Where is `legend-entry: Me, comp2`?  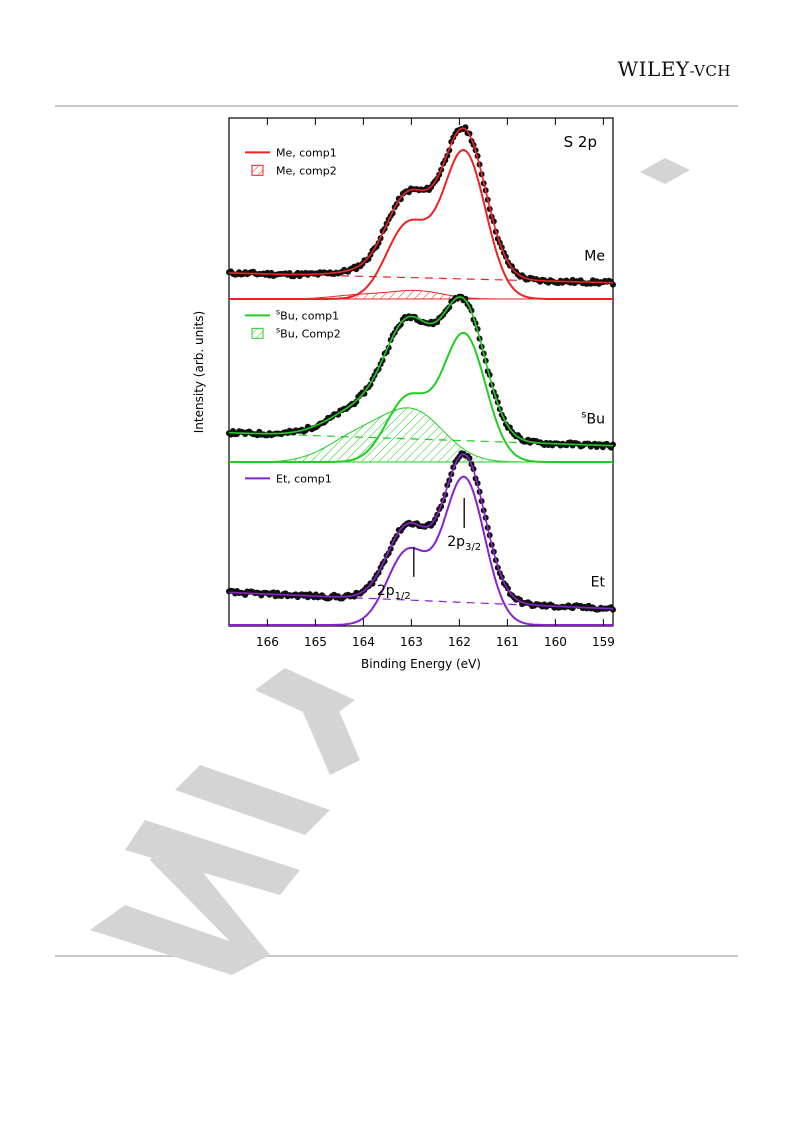 legend-entry: Me, comp2 is located at coordinates (306, 170).